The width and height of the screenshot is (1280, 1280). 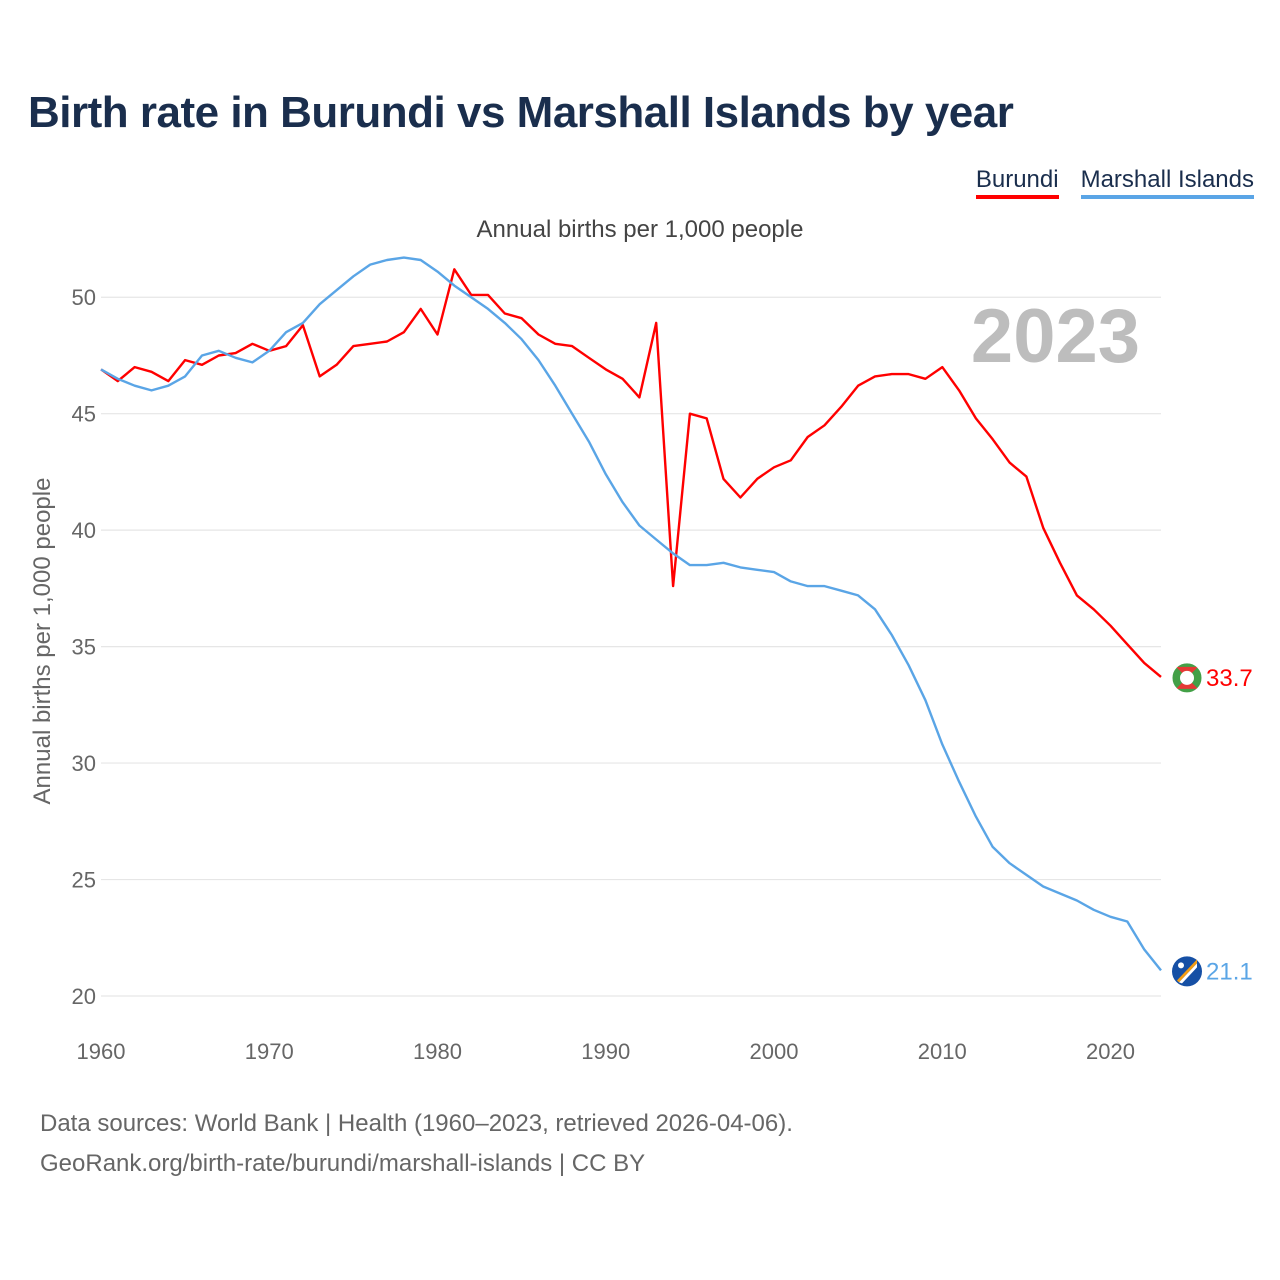 I want to click on chart-subtitle: Annual births per 1,000 people, so click(x=640, y=229).